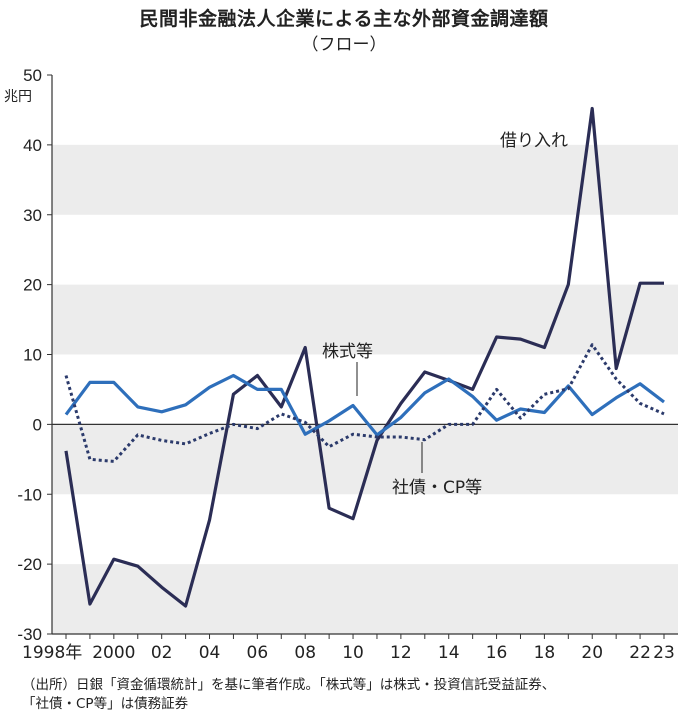  I want to click on x-tick-label: 12, so click(401, 653).